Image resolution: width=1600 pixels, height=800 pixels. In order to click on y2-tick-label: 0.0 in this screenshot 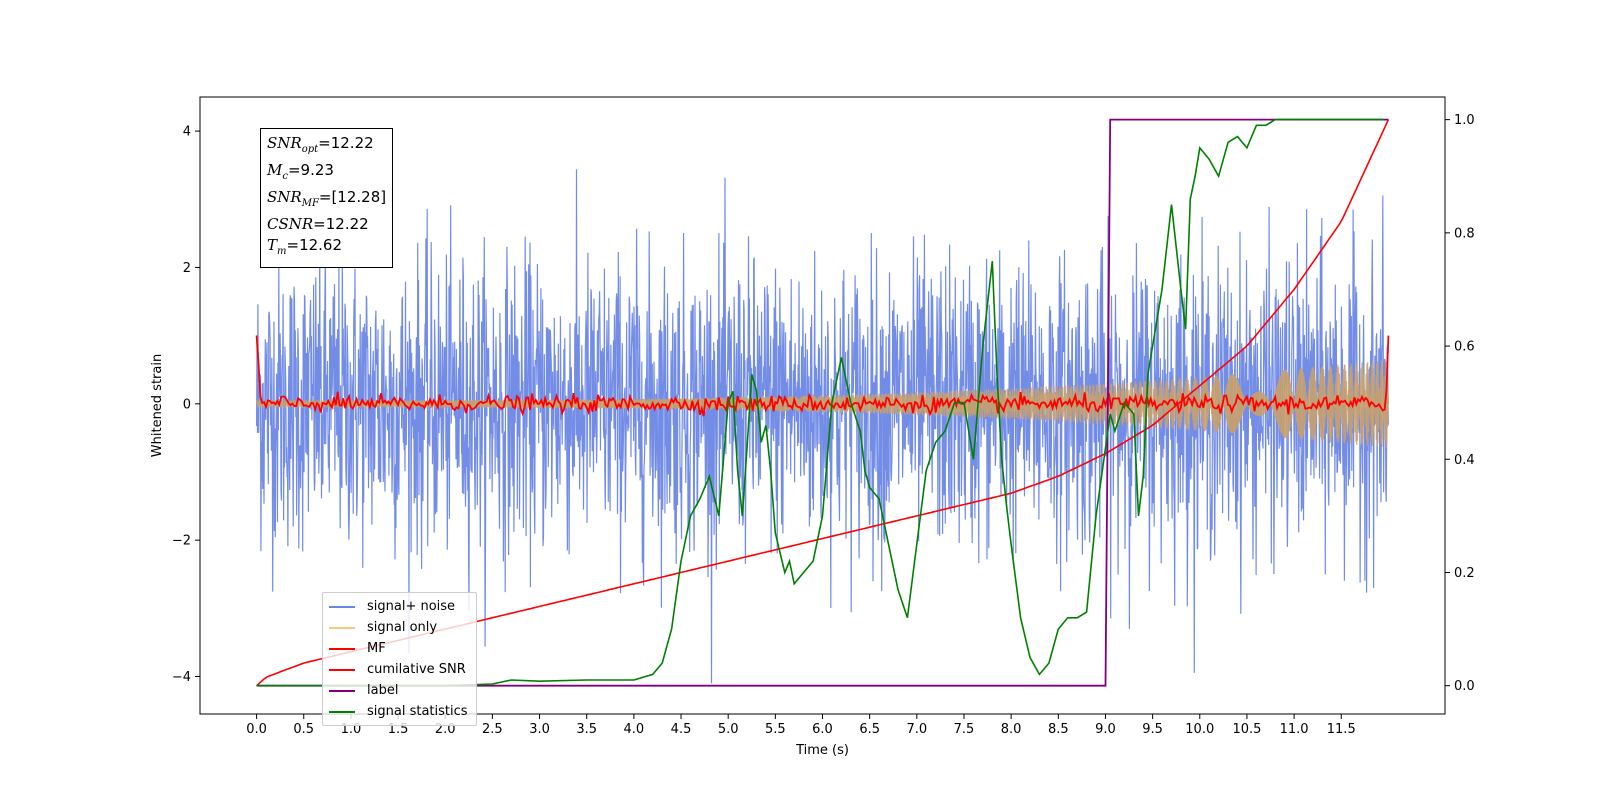, I will do `click(1464, 686)`.